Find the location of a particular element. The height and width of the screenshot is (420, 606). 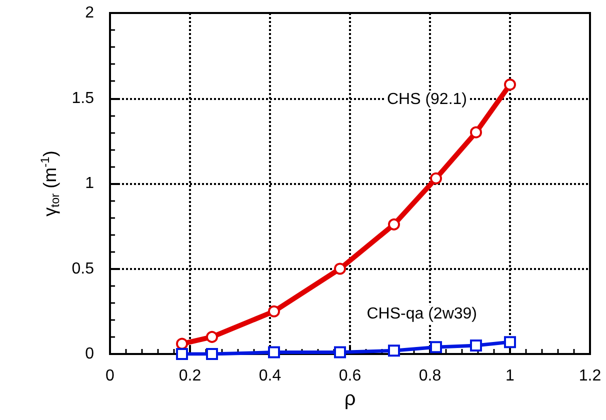

series-label: CHS (92.1) is located at coordinates (426, 99).